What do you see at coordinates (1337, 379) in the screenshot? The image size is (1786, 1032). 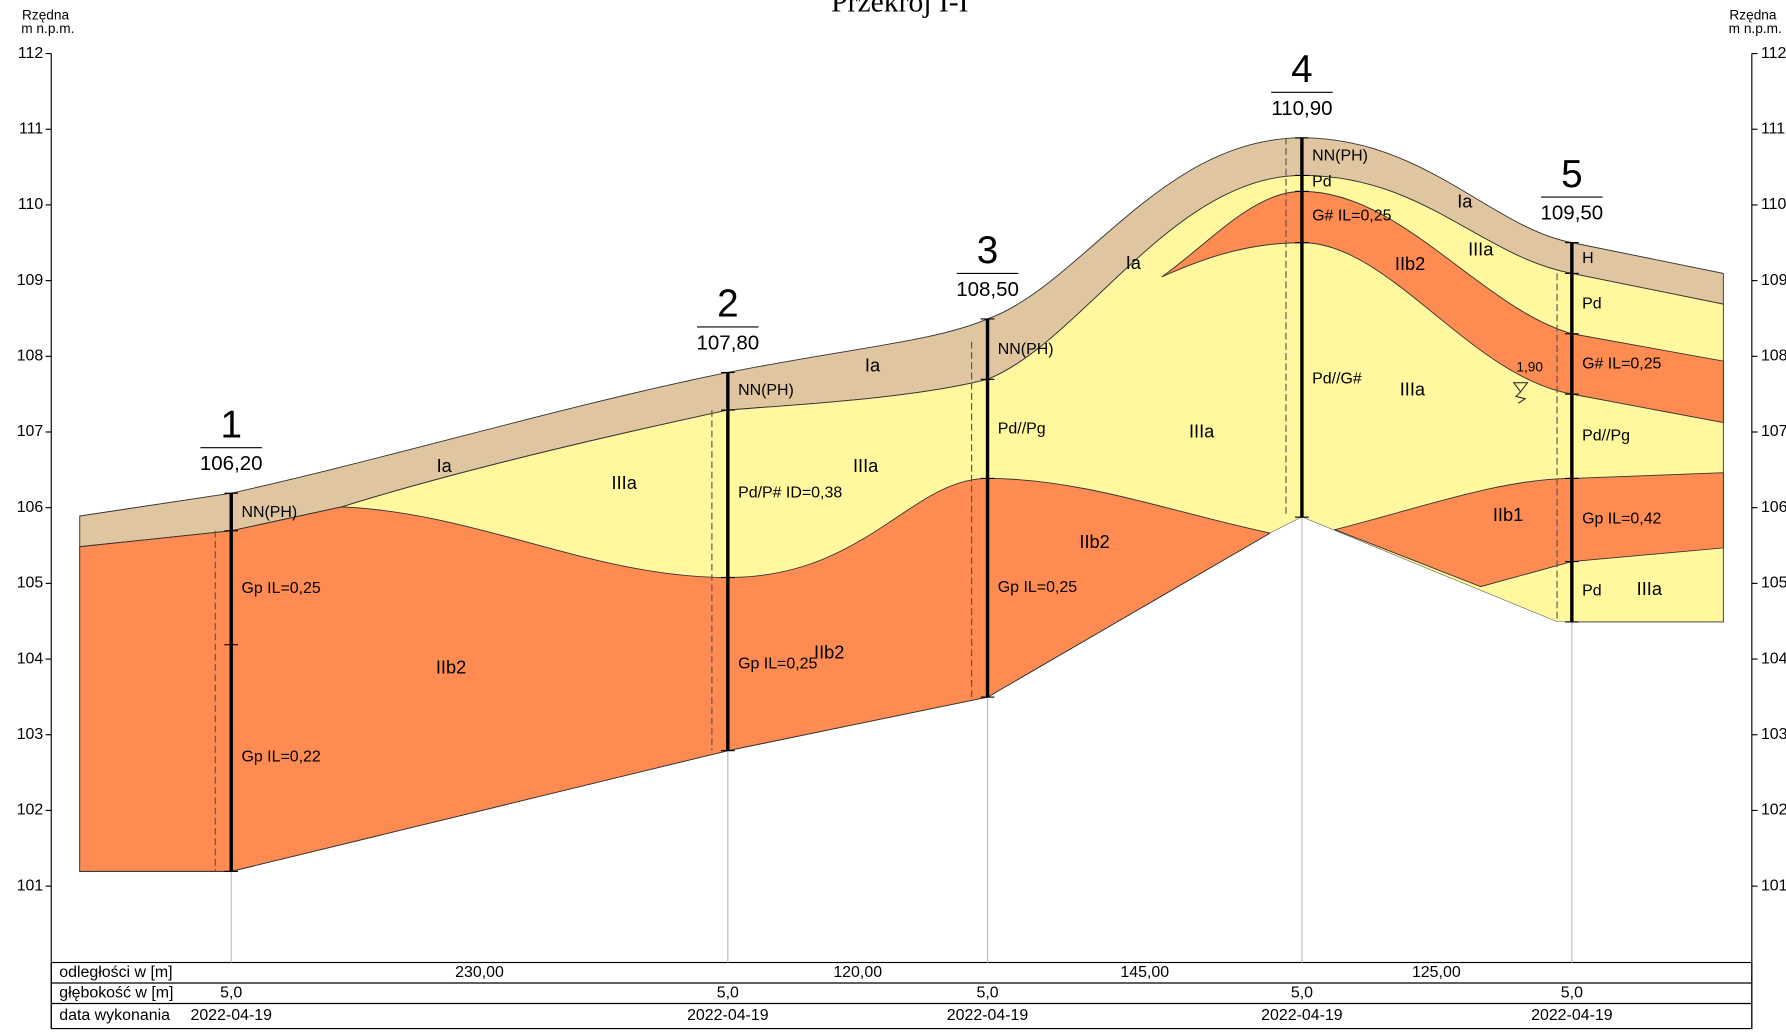 I see `soil-label: Pd//G#` at bounding box center [1337, 379].